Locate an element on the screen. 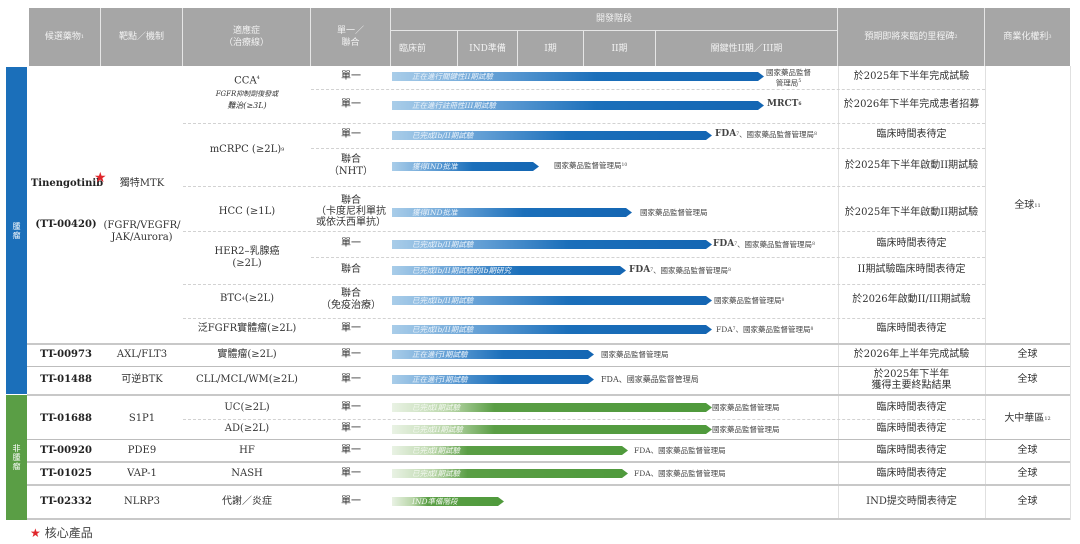  drug1-rights-text: 全球 is located at coordinates (1027, 379).